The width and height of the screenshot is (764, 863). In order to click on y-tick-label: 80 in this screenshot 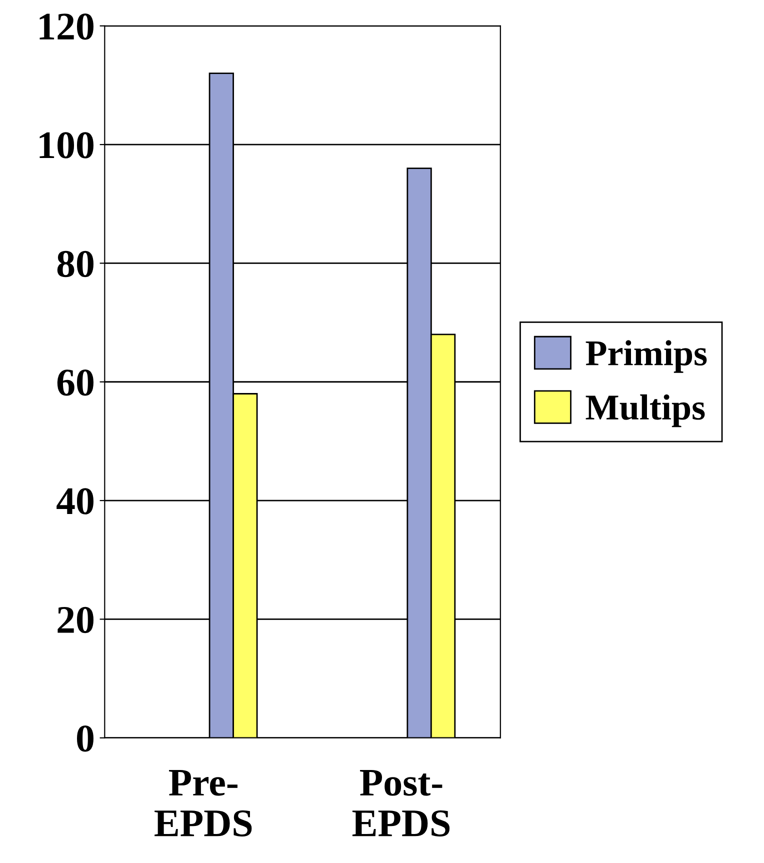, I will do `click(75, 264)`.